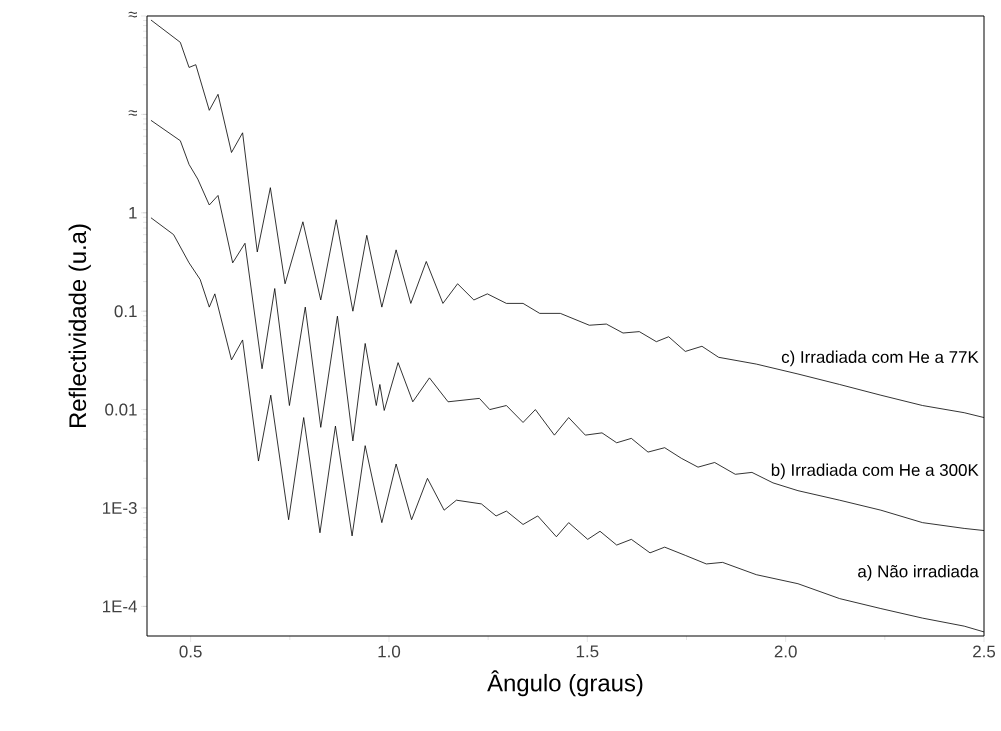  I want to click on x-tick-label: 2.0, so click(785, 651).